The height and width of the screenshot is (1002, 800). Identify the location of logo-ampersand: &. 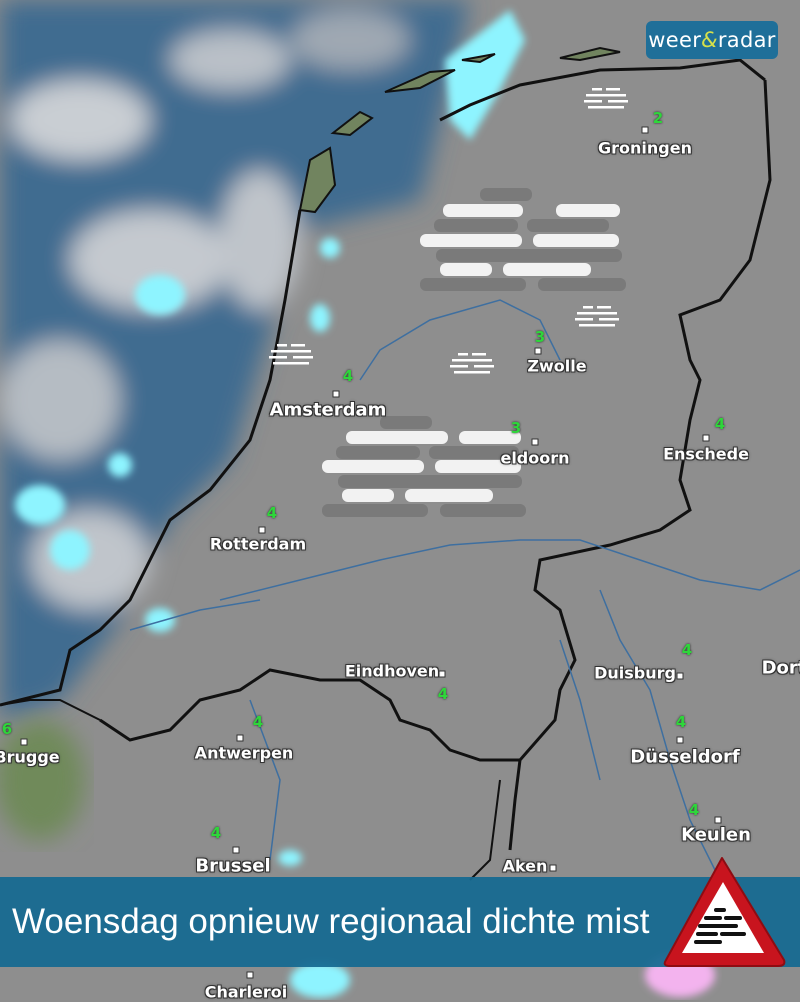
(709, 40).